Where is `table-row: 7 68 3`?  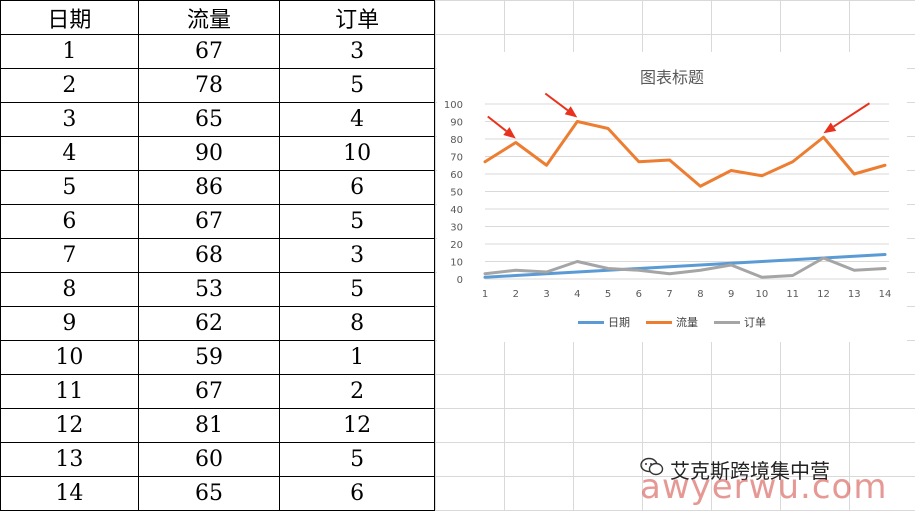 table-row: 7 68 3 is located at coordinates (217, 255).